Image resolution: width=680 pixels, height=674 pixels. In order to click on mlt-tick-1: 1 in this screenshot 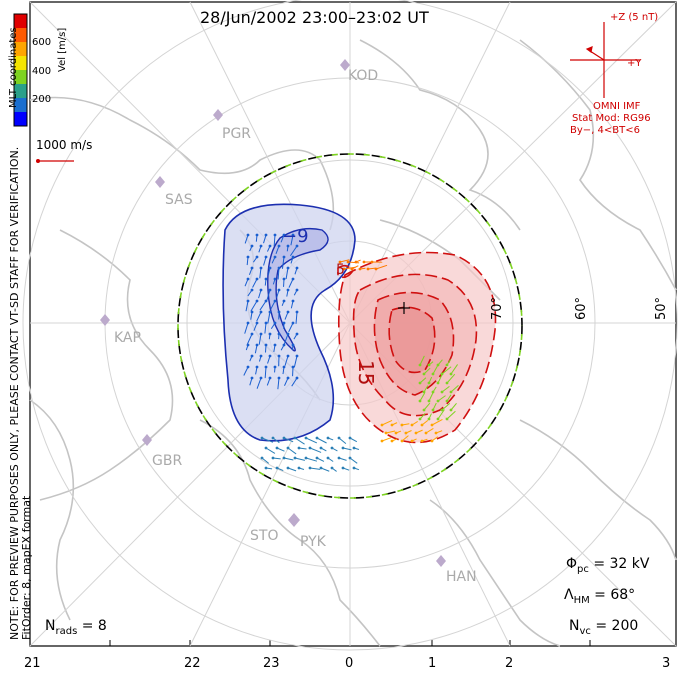, I will do `click(432, 663)`.